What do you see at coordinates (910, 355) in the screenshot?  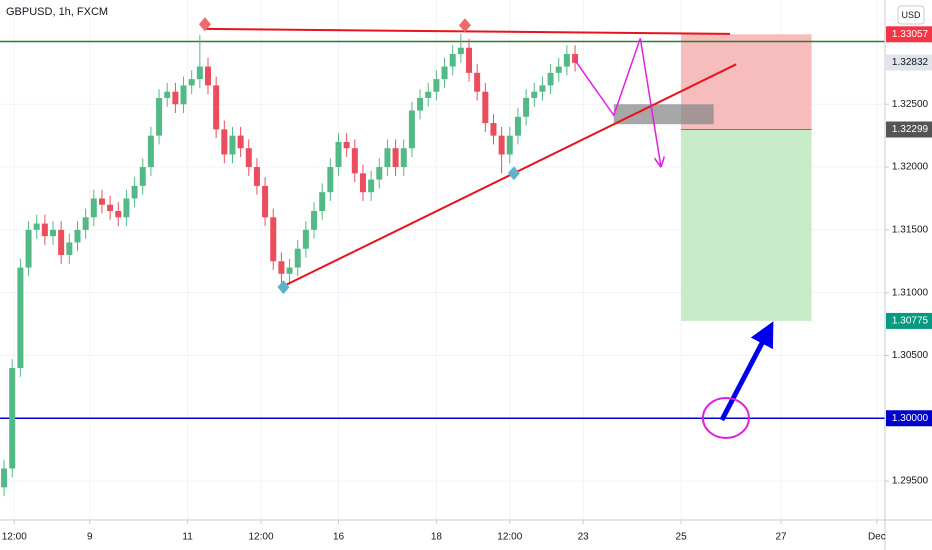 I see `y-tick-label: 1.30500` at bounding box center [910, 355].